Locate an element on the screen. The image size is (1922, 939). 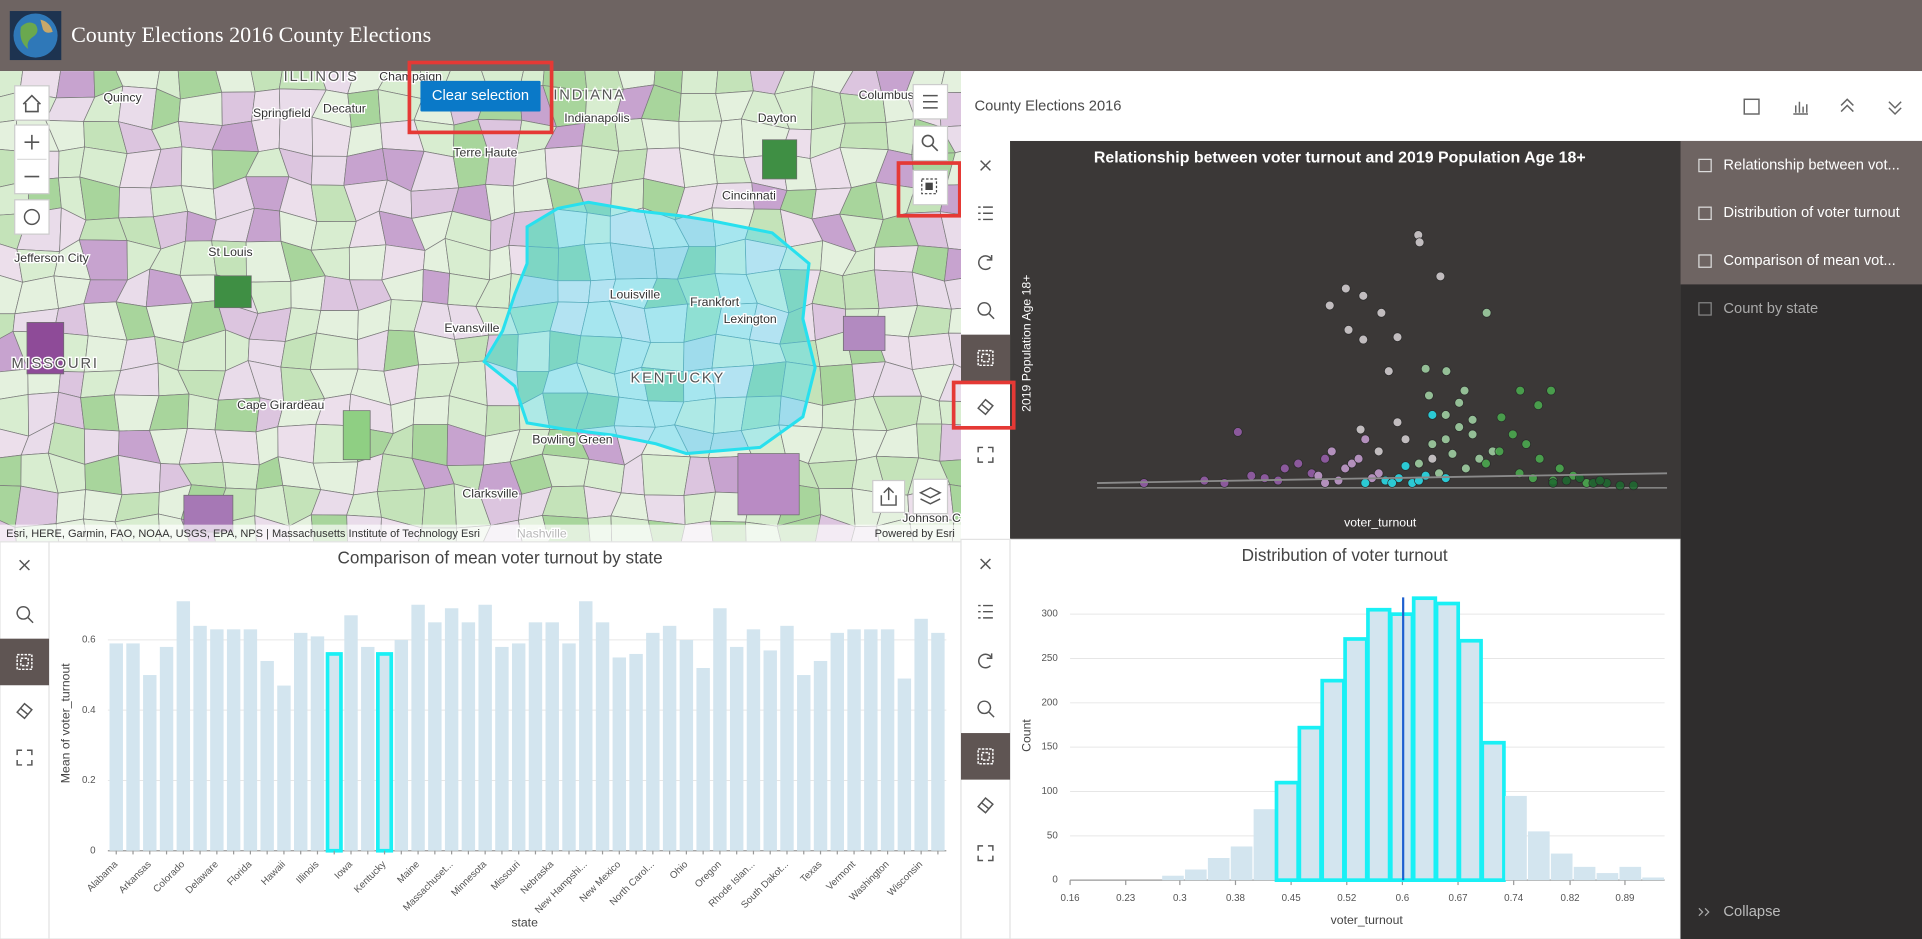
place-label: KENTUCKY is located at coordinates (677, 379).